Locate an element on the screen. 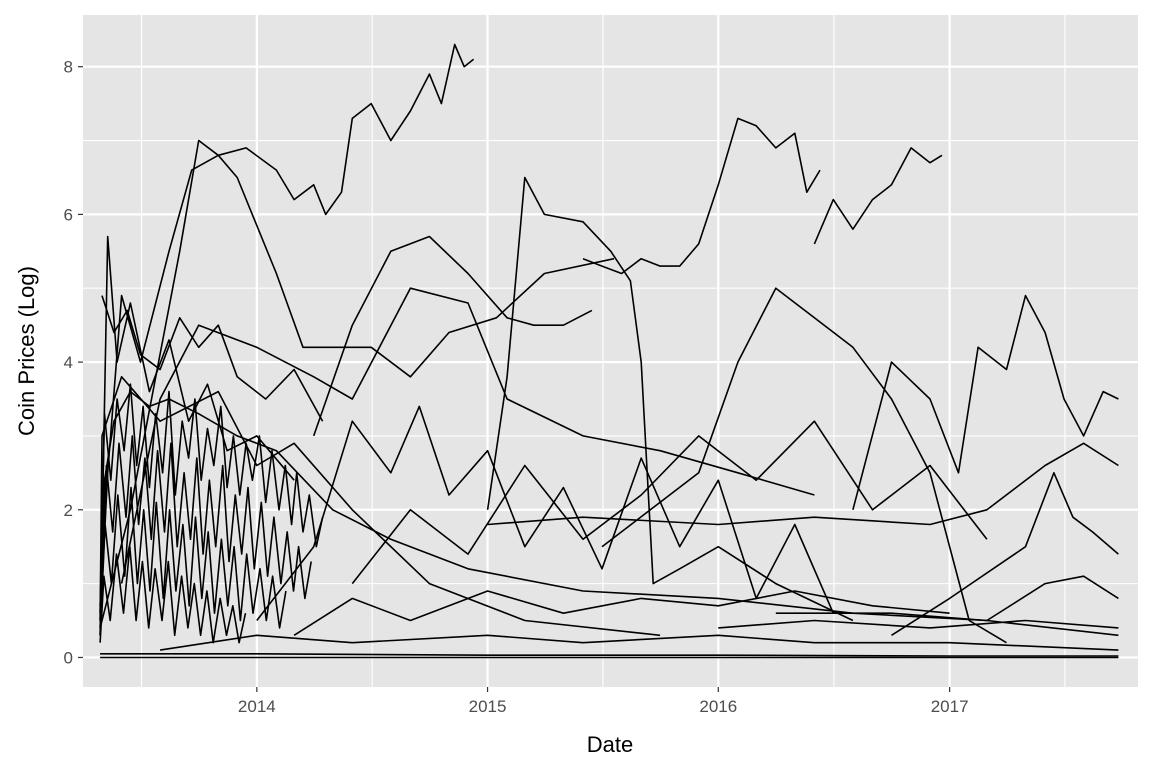 This screenshot has width=1152, height=768. y-tick-label: 2 is located at coordinates (68, 510).